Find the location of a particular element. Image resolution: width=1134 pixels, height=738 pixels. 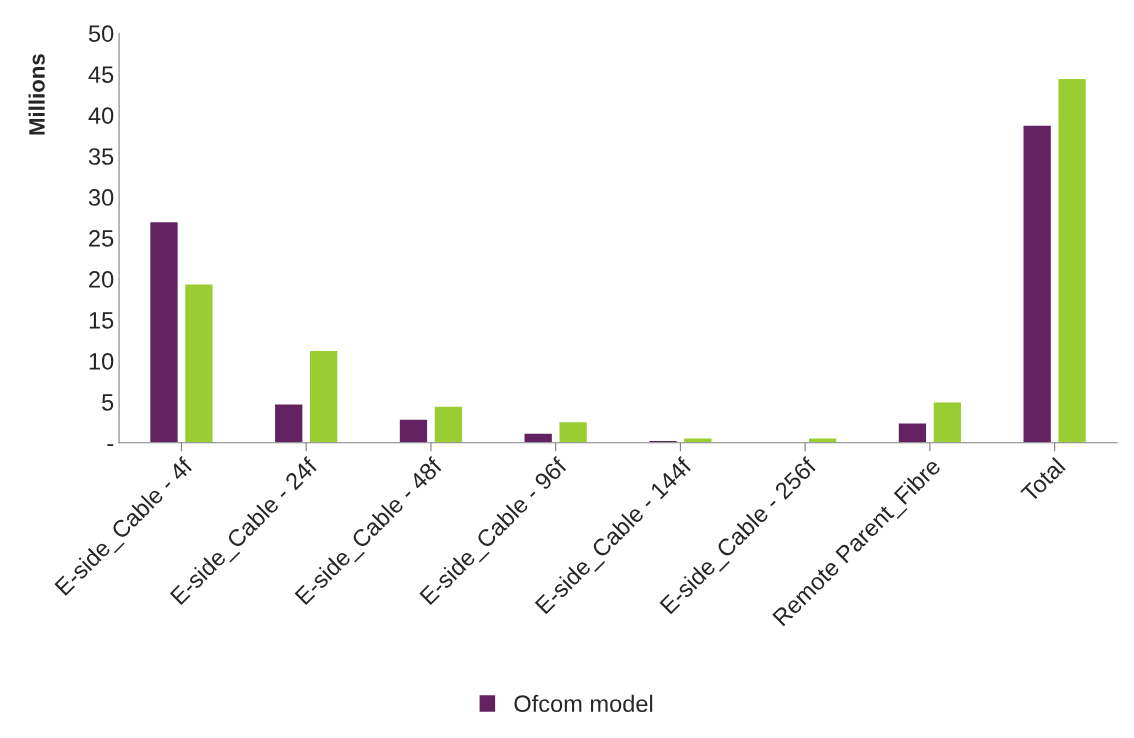

y-tick-label: 30 is located at coordinates (101, 197).